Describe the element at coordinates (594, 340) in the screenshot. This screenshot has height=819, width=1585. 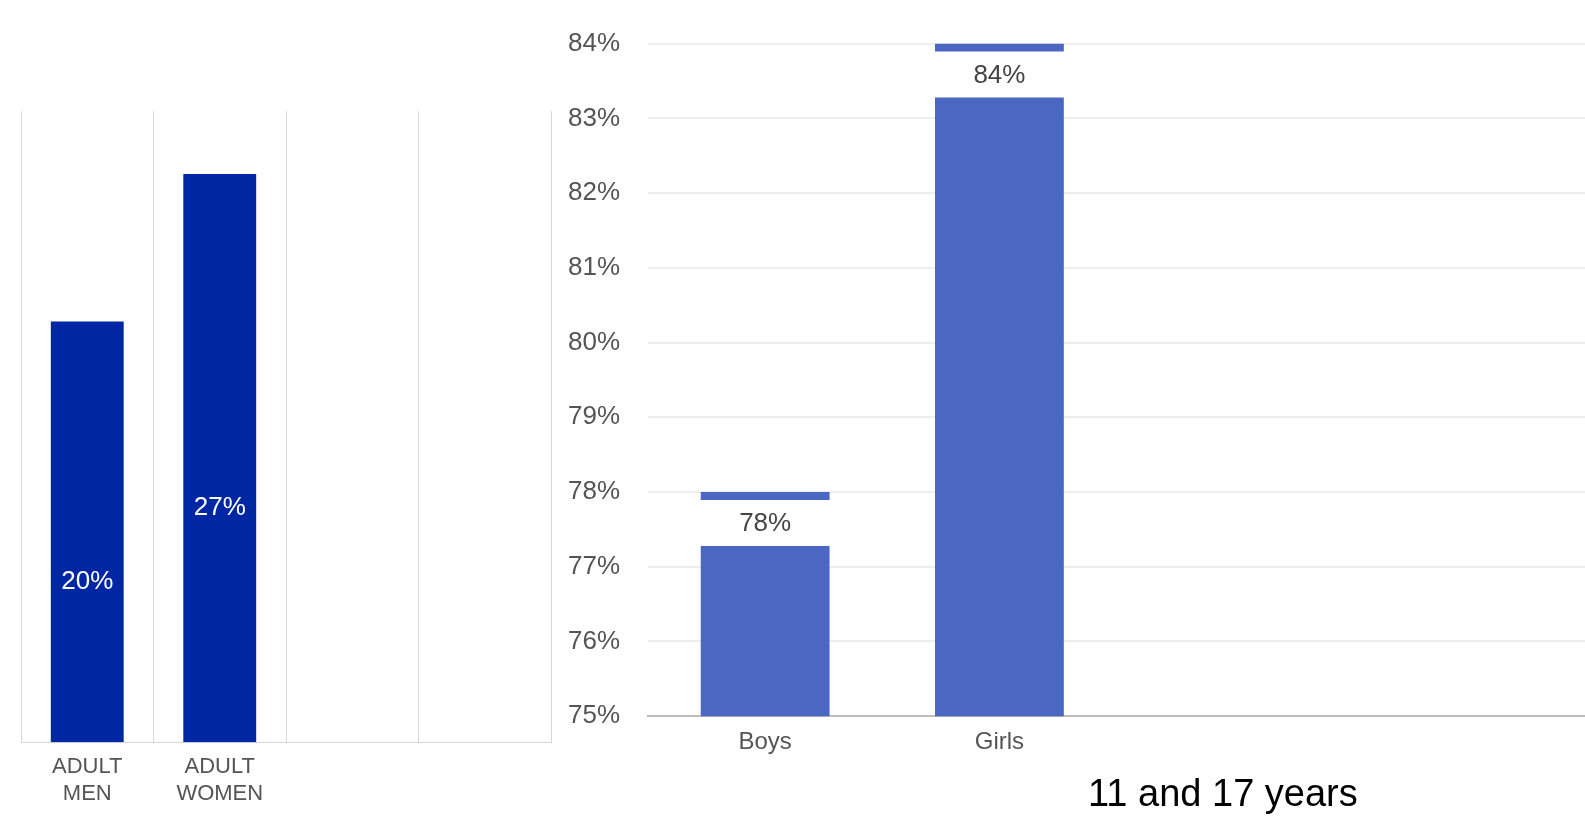
I see `y-tick-label: 80%` at that location.